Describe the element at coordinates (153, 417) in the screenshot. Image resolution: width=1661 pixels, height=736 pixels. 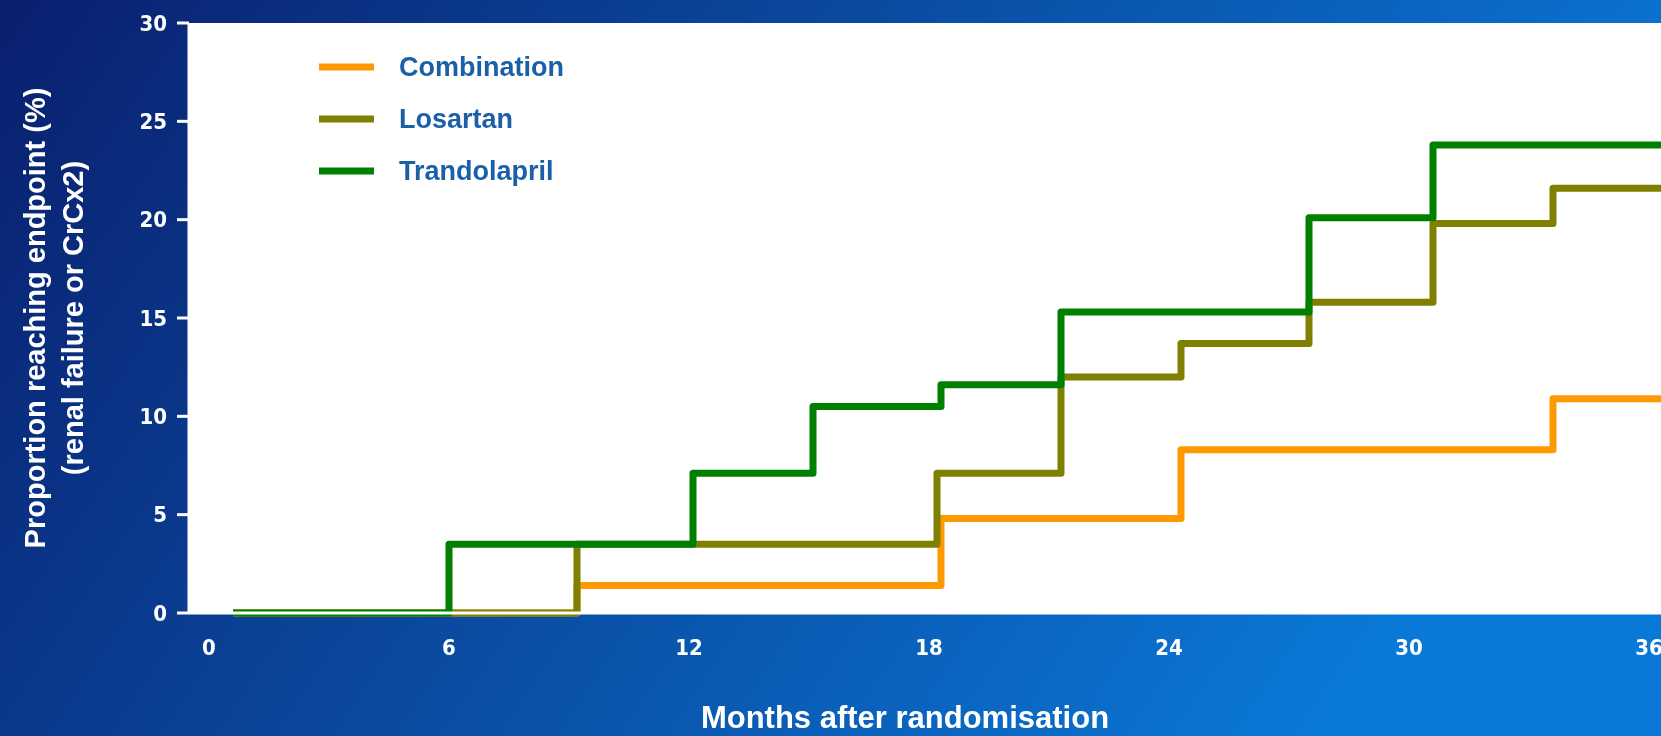
I see `y-tick-label: 10` at that location.